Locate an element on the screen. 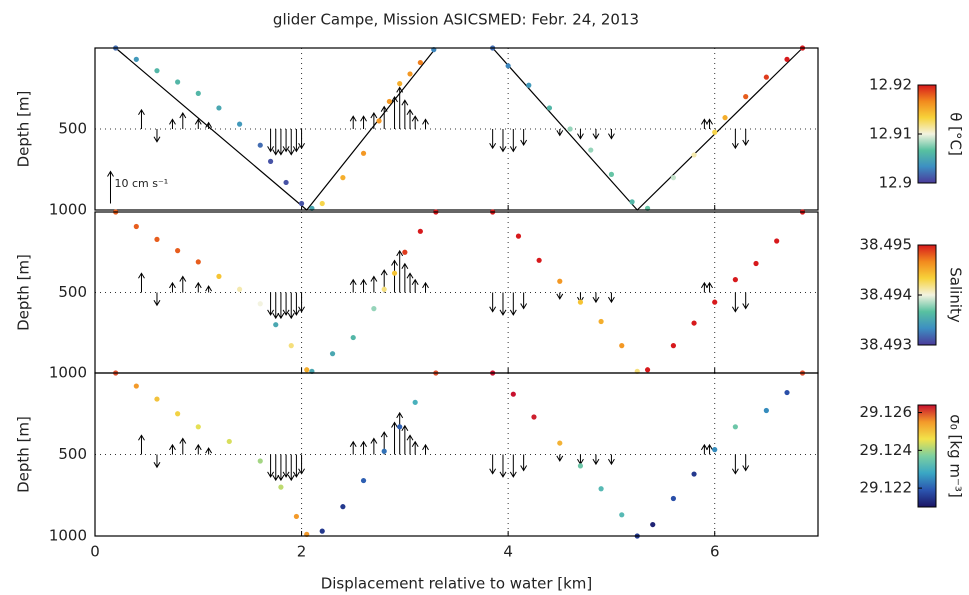  colorbar-tick-label: 12.91 is located at coordinates (890, 134).